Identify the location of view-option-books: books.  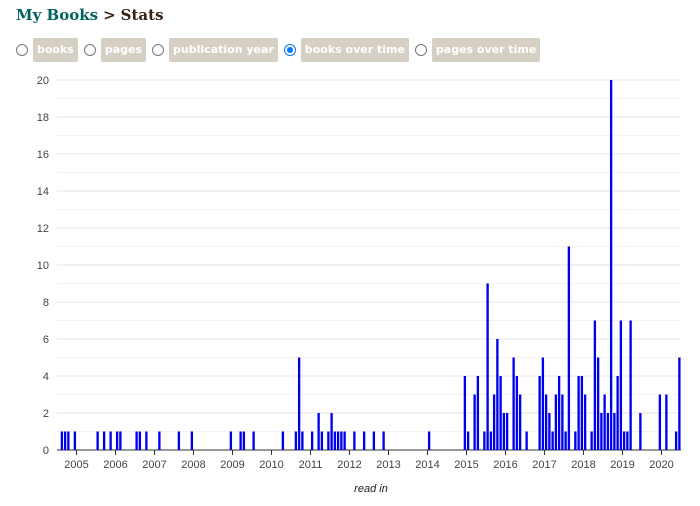
(47, 50).